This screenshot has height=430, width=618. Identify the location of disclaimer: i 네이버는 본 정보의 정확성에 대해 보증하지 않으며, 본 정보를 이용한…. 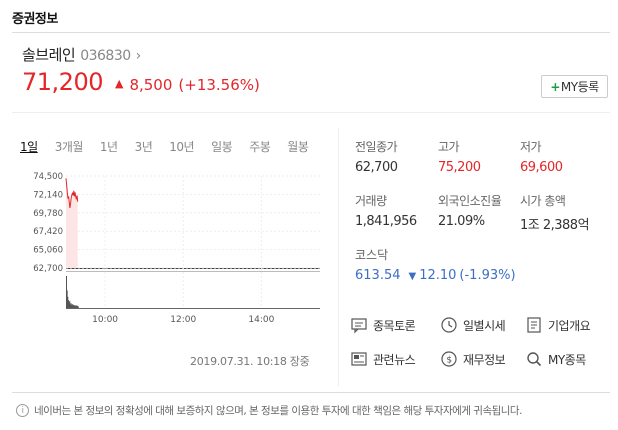
(269, 410).